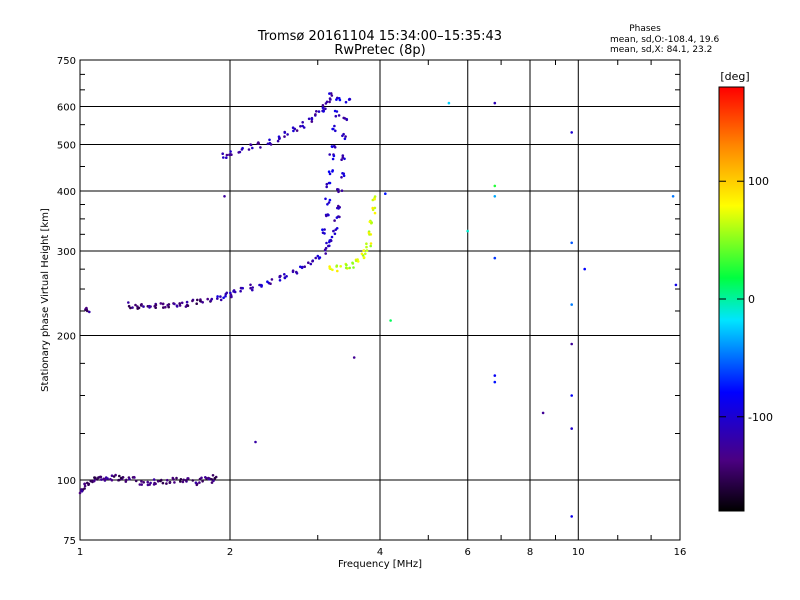  What do you see at coordinates (66, 146) in the screenshot?
I see `y-tick-label: 500` at bounding box center [66, 146].